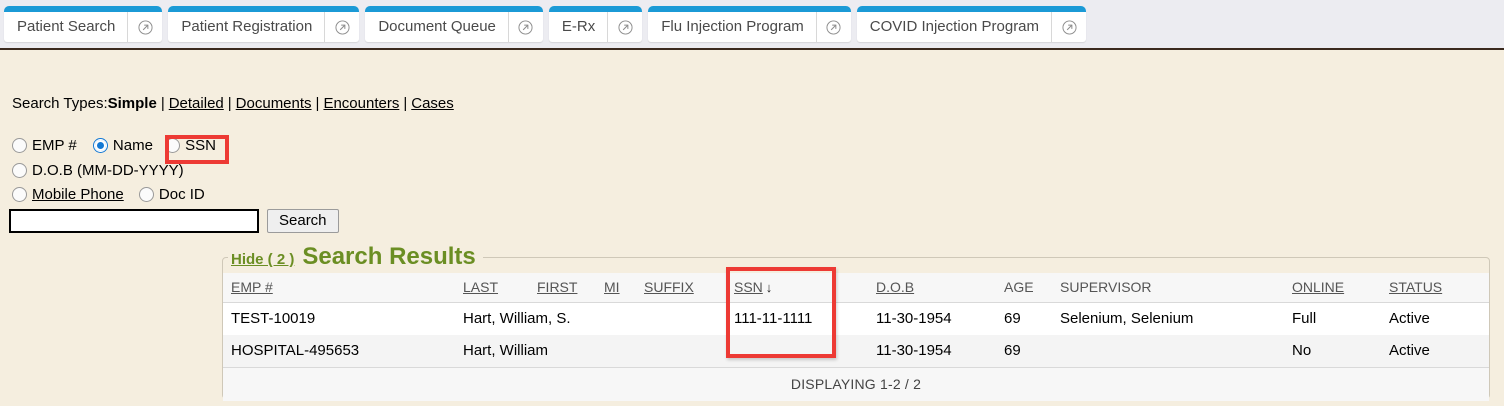  Describe the element at coordinates (797, 288) in the screenshot. I see `column-header-ssn: SSN ↓` at that location.